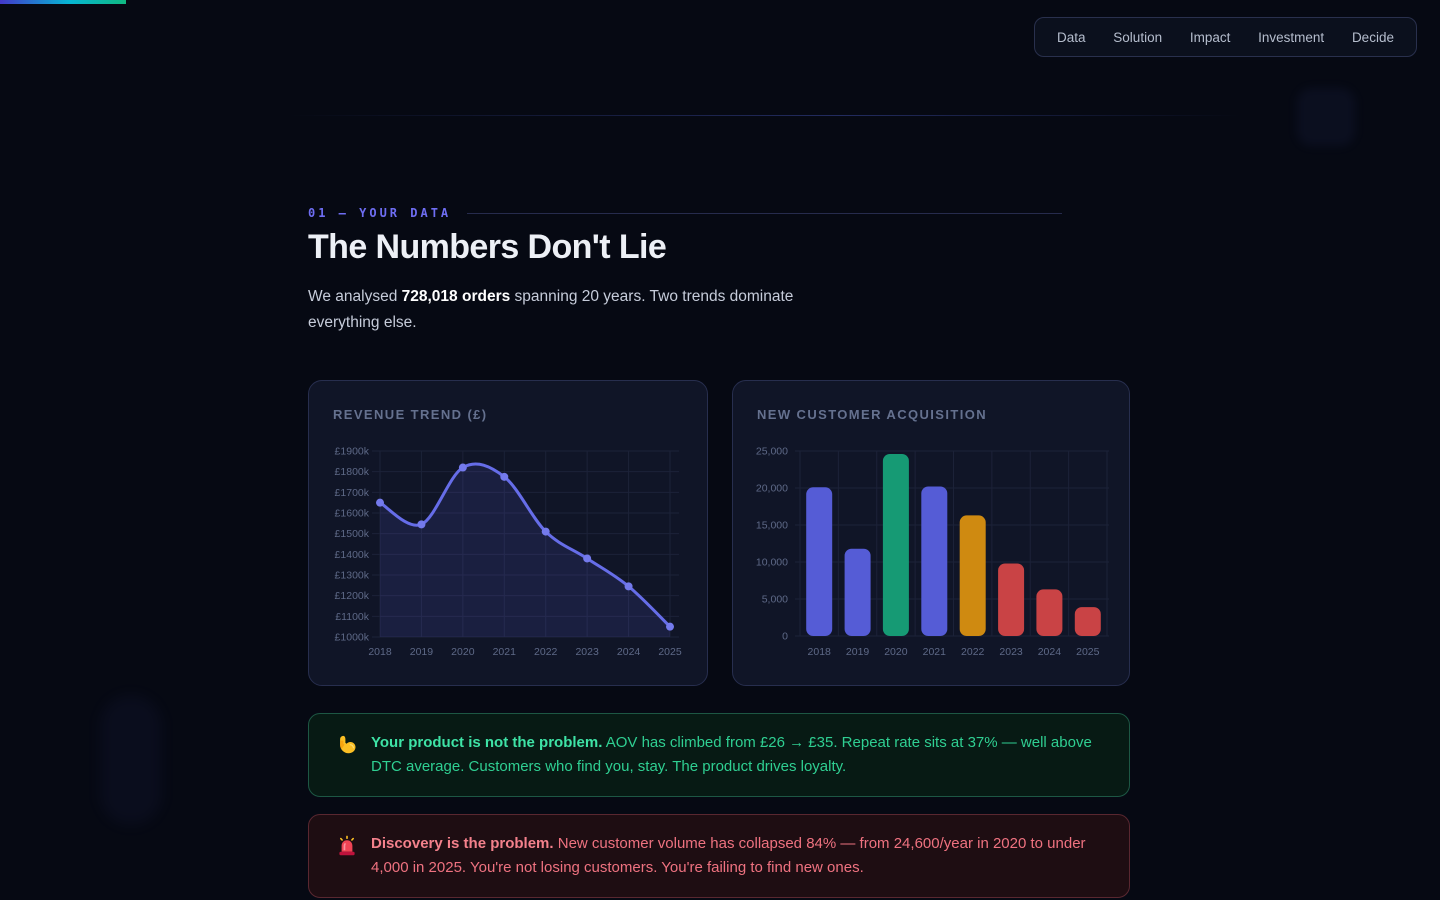  I want to click on svg-text: 10,000, so click(772, 563).